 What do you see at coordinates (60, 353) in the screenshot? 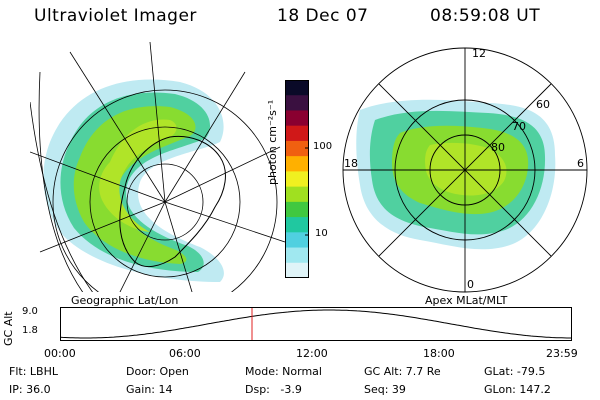
I see `alt-xtick-0: 00:00` at bounding box center [60, 353].